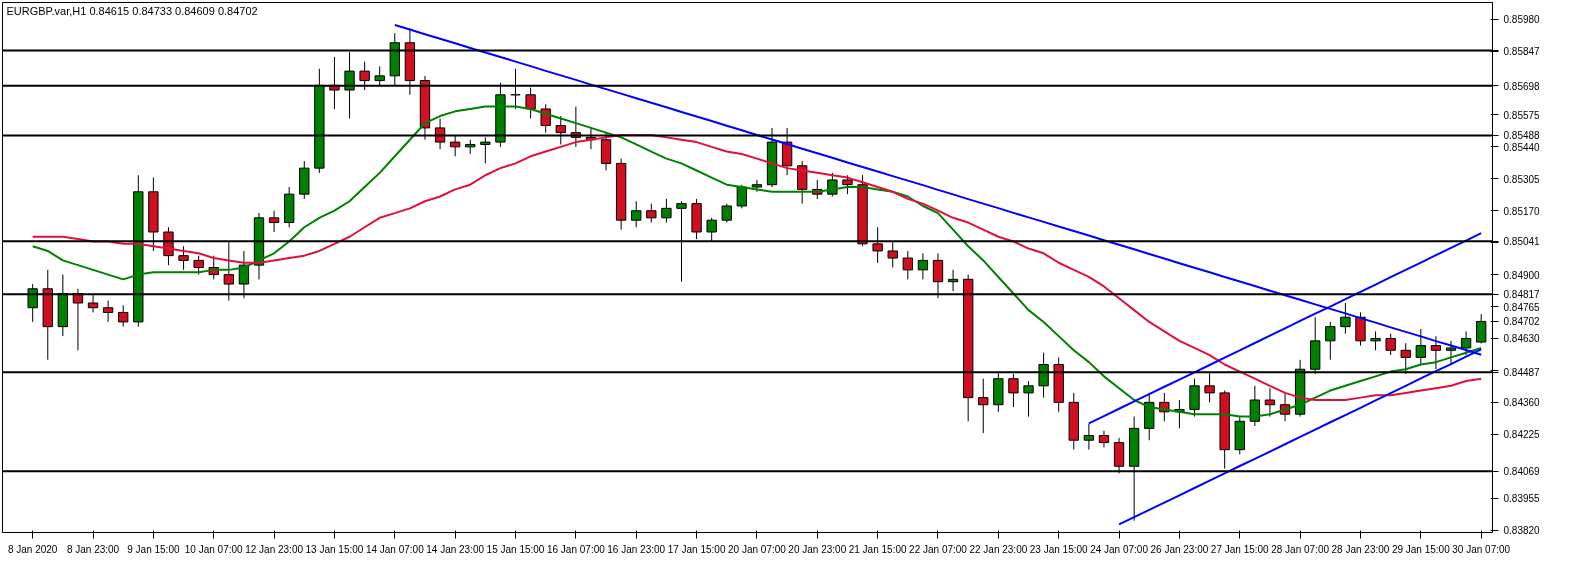 This screenshot has width=1589, height=571. What do you see at coordinates (1179, 549) in the screenshot?
I see `x-tick-label: 26 Jan 23:00` at bounding box center [1179, 549].